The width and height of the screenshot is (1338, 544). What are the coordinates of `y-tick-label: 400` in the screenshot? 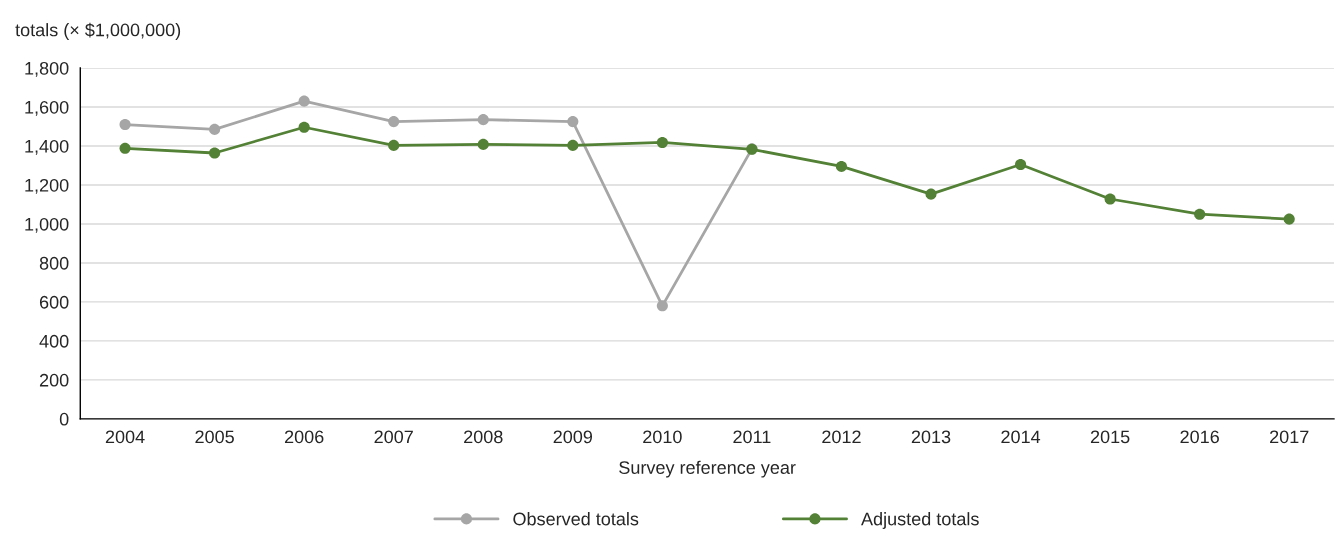 It's located at (54, 341).